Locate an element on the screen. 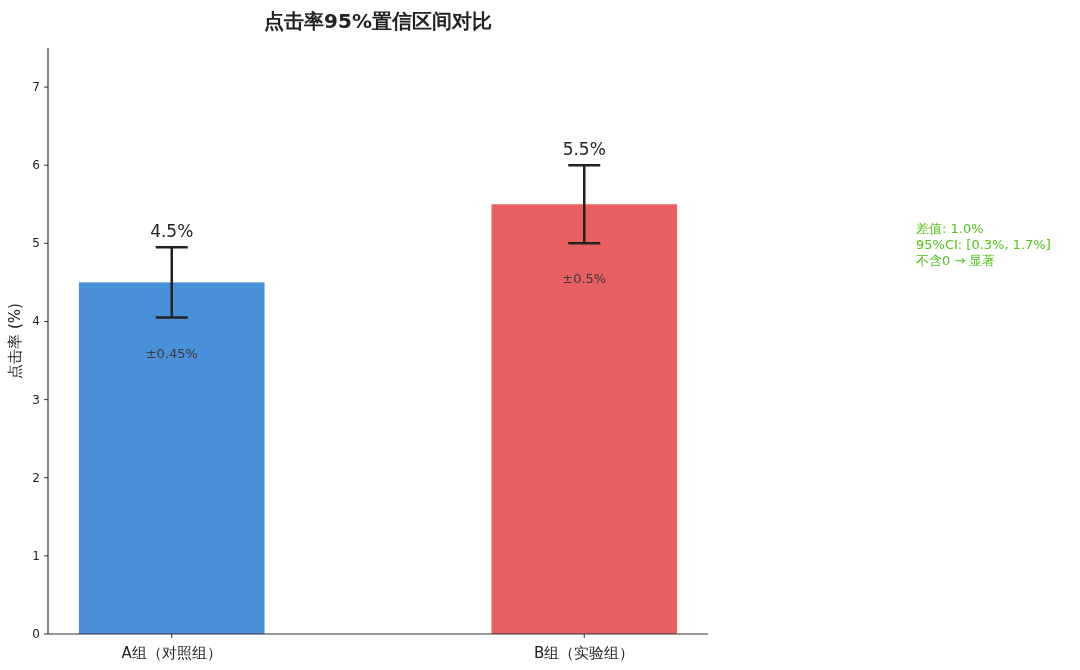  x-tick-label: B组（实验组） is located at coordinates (584, 653).